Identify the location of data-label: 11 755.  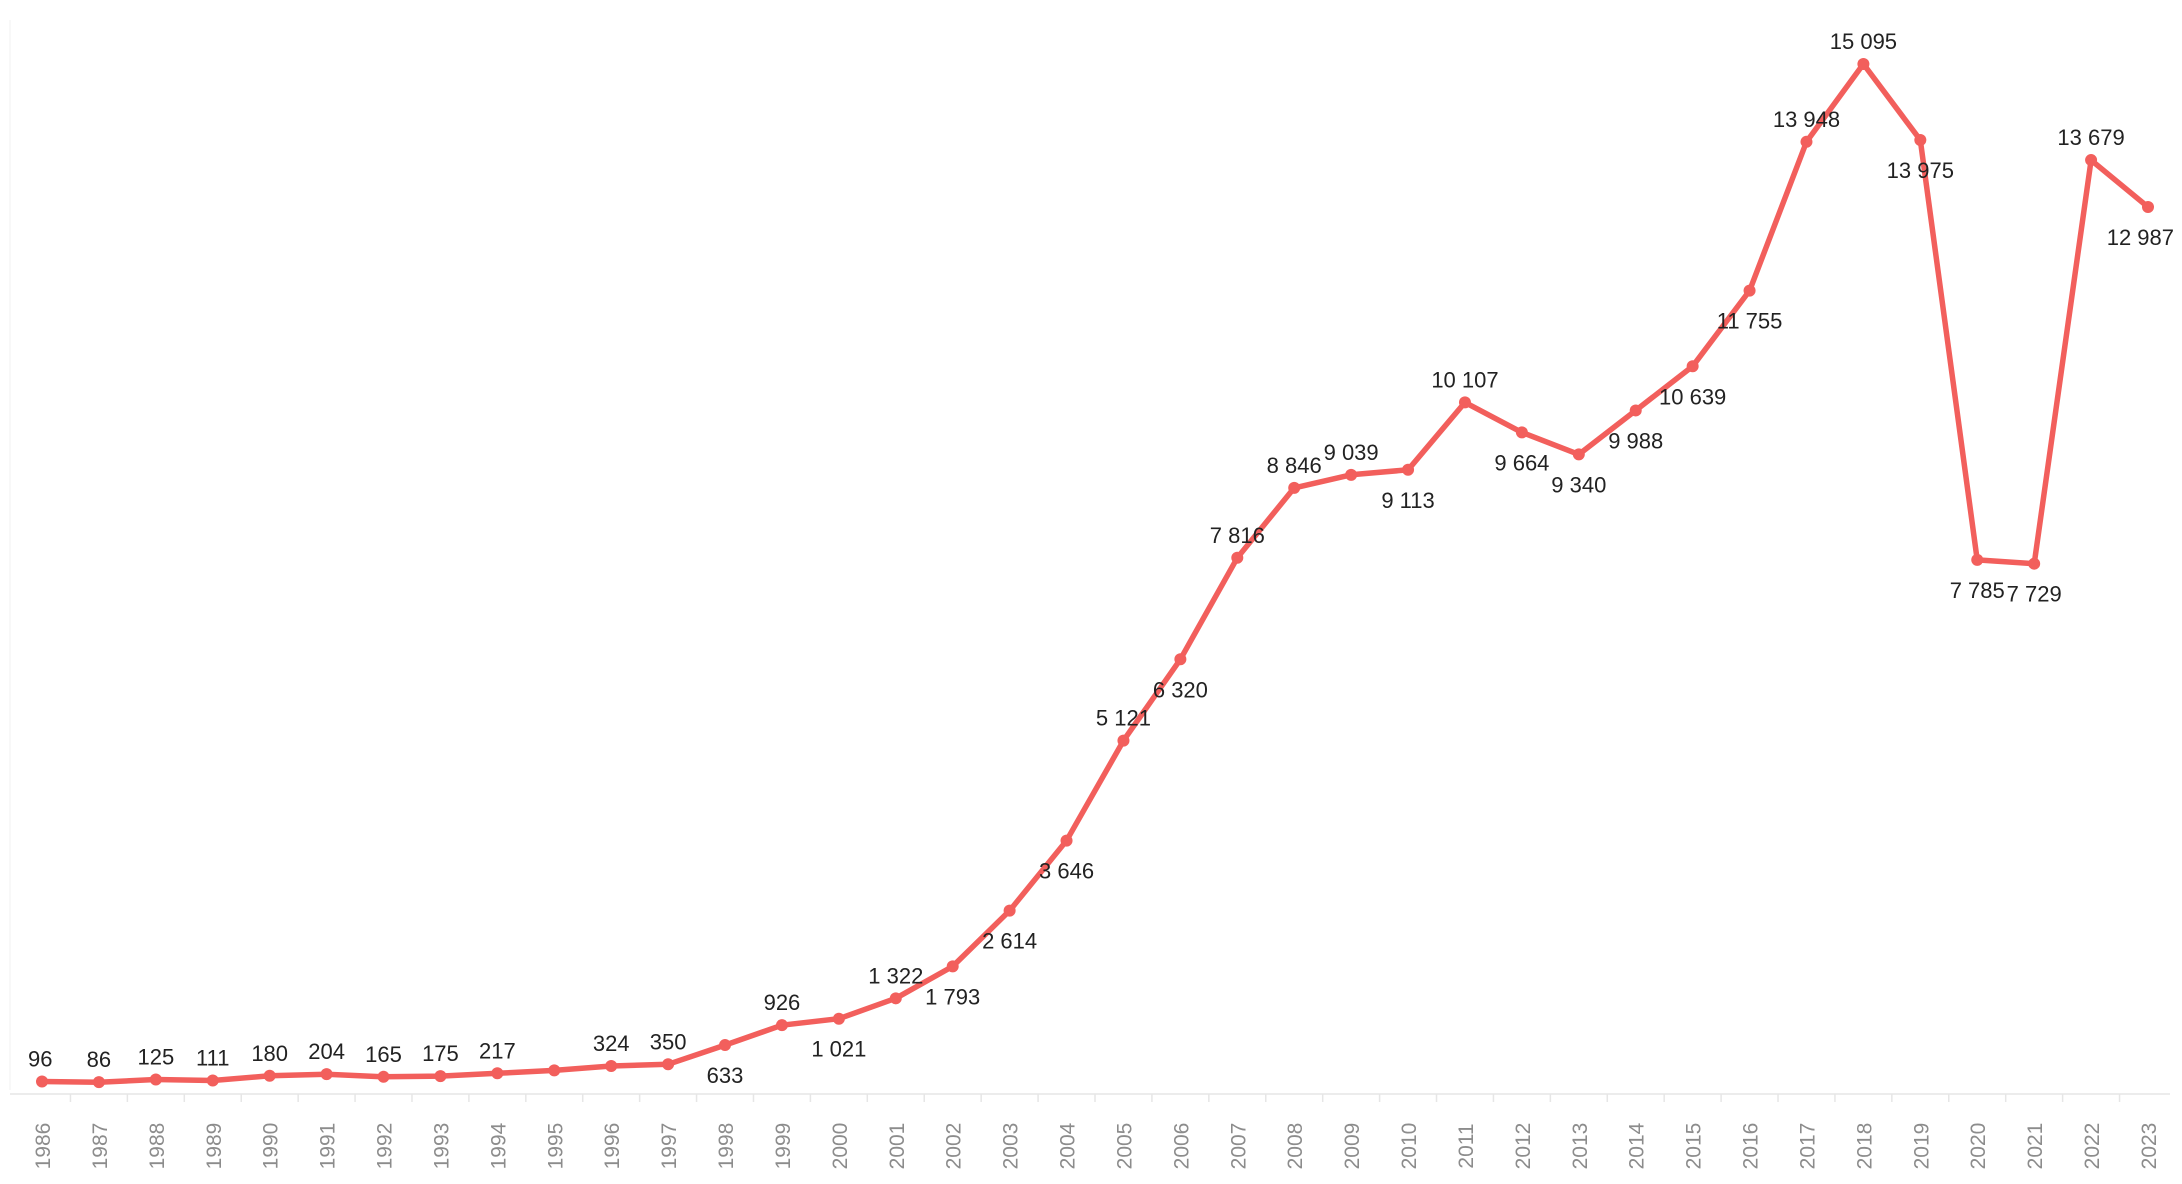
(1750, 321).